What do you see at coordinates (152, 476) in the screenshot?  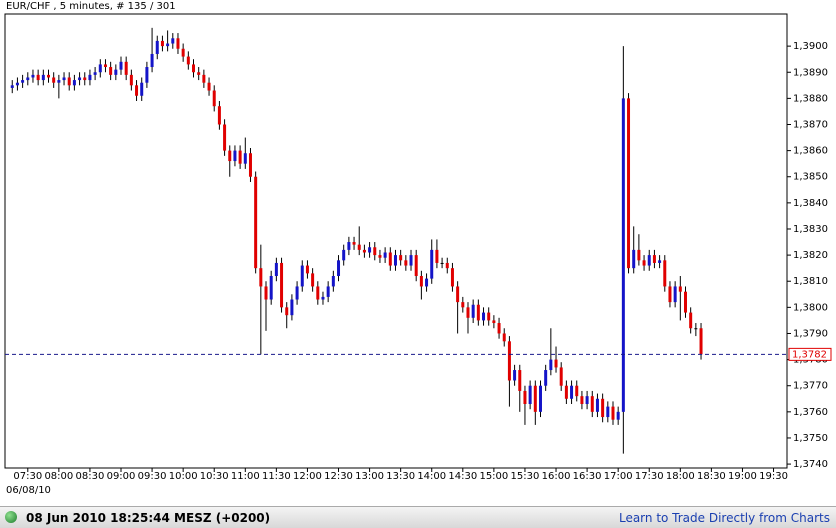 I see `x-tick-label: 09:30` at bounding box center [152, 476].